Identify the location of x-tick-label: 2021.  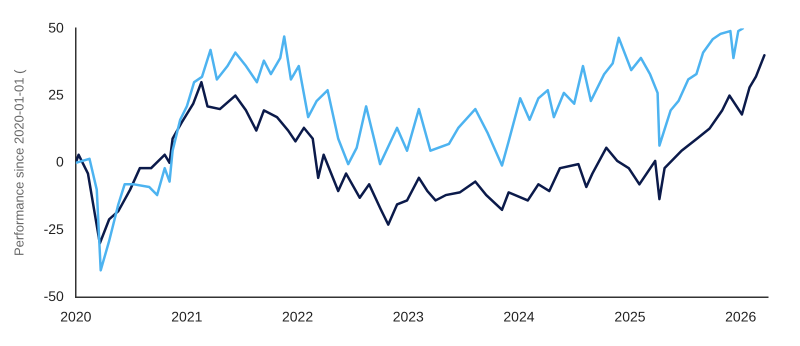
(187, 316).